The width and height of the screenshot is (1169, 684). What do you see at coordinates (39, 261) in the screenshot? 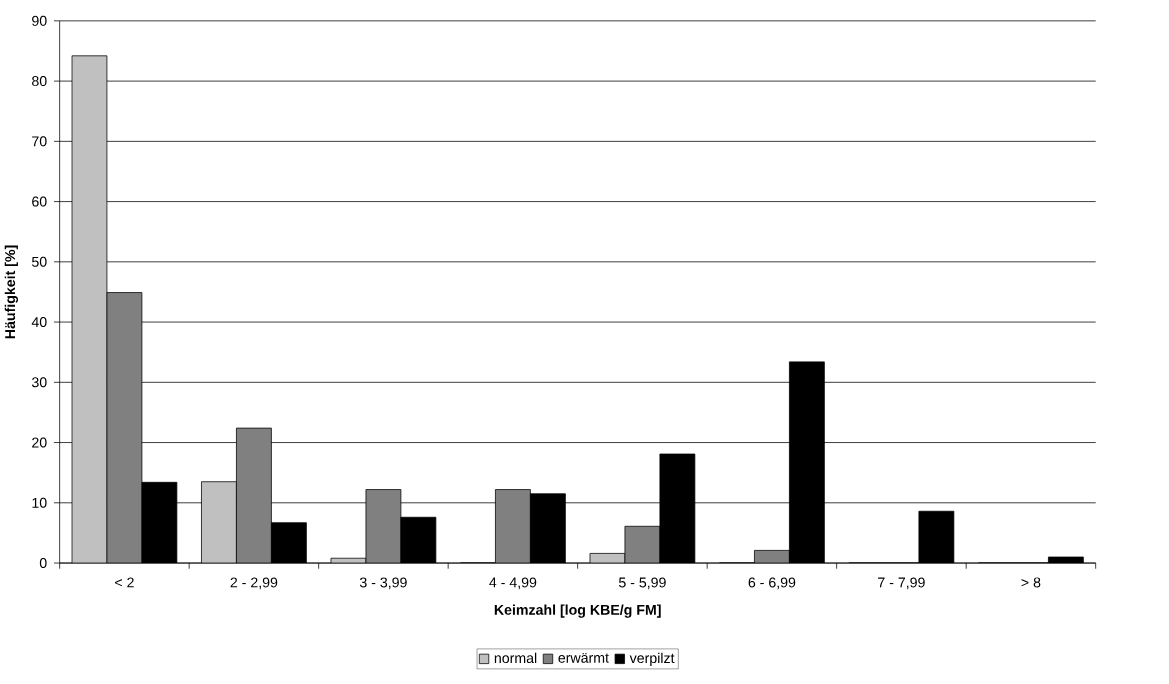
I see `y-tick-label: 50` at bounding box center [39, 261].